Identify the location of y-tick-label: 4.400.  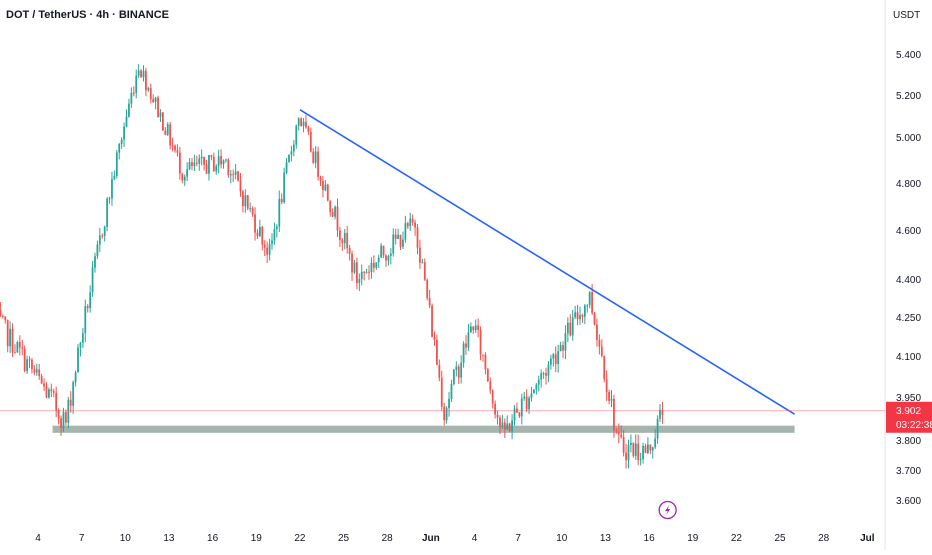
(908, 280).